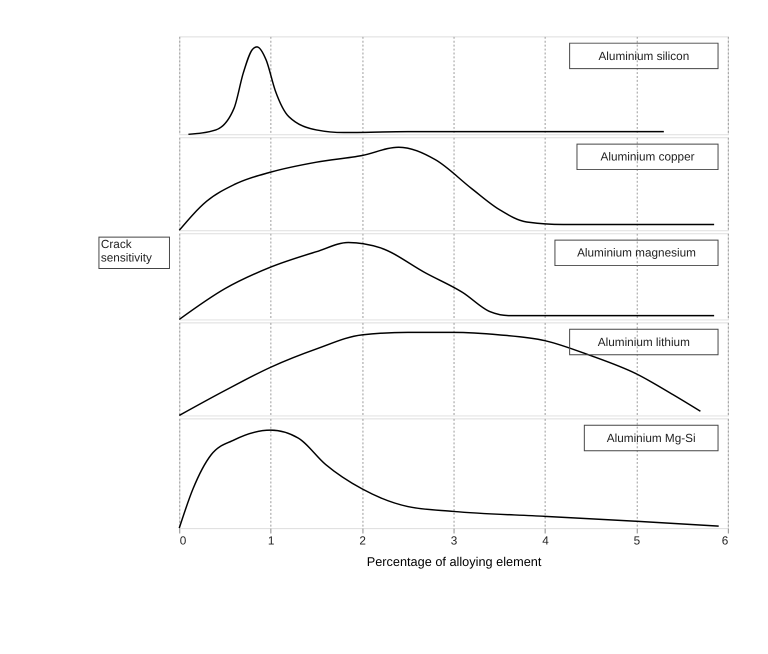 The width and height of the screenshot is (768, 654). I want to click on x-tick-label: 4, so click(546, 541).